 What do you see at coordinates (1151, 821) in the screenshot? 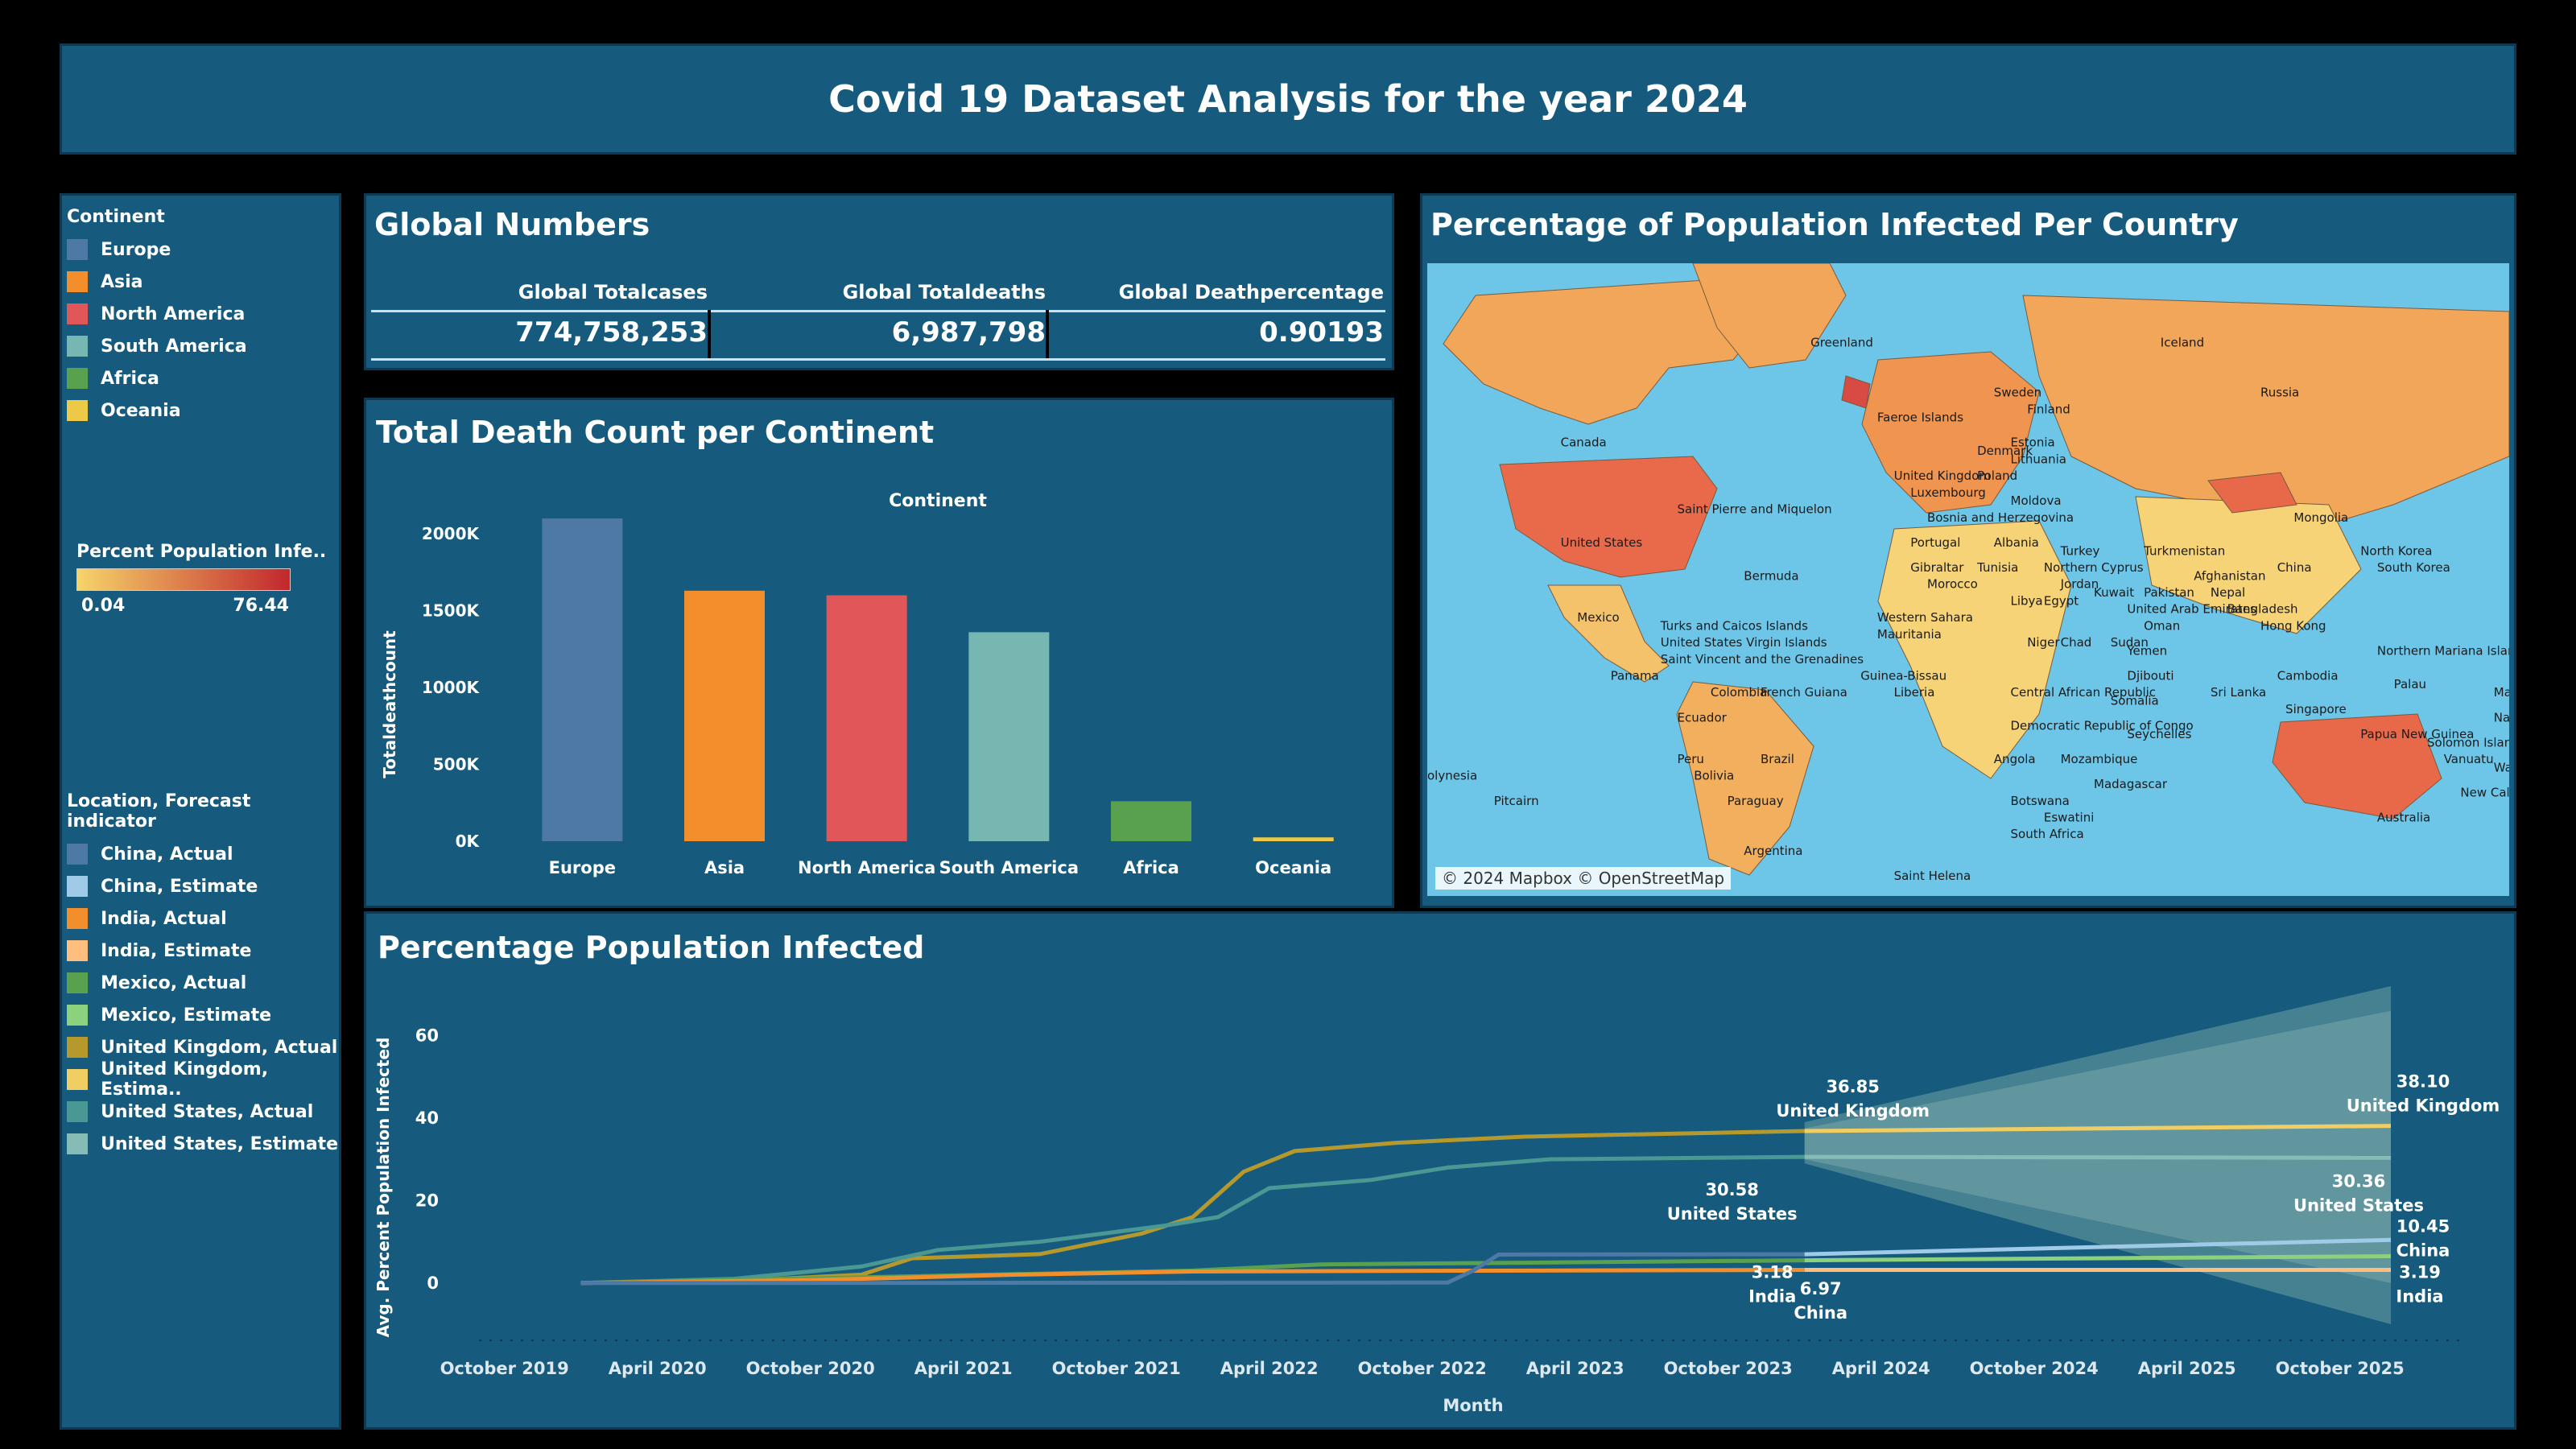
I see `bar-africa` at bounding box center [1151, 821].